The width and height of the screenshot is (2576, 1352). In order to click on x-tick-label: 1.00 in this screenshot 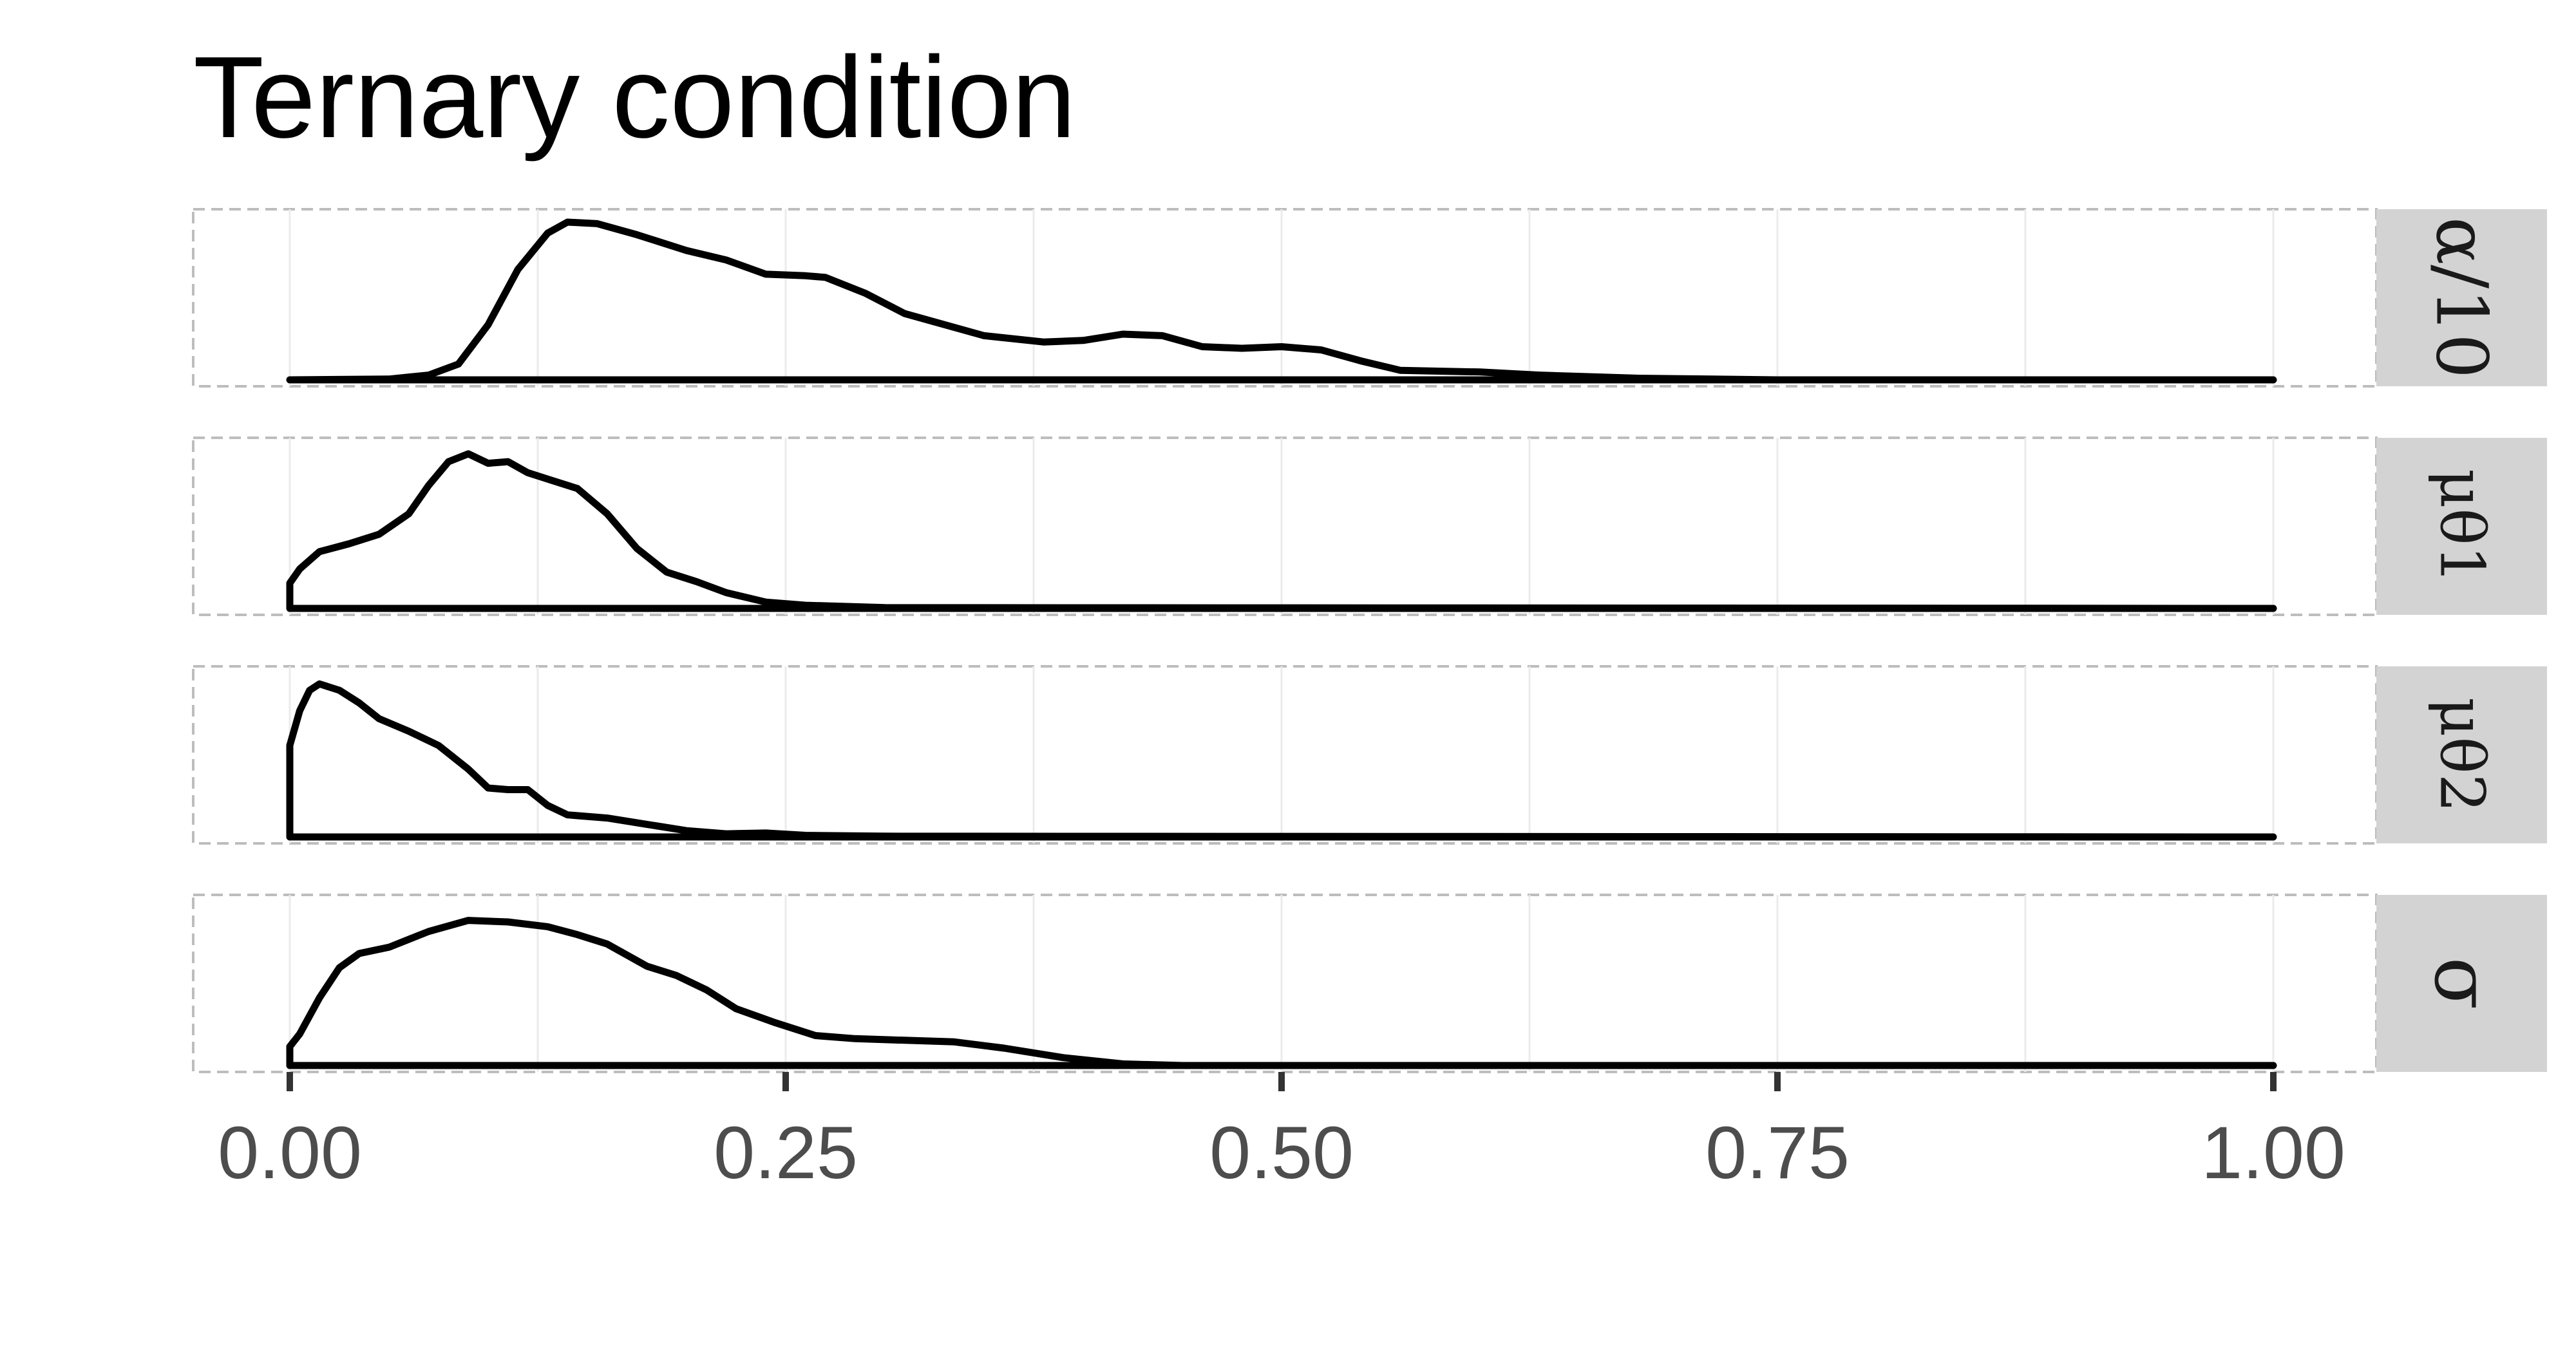, I will do `click(2273, 1153)`.